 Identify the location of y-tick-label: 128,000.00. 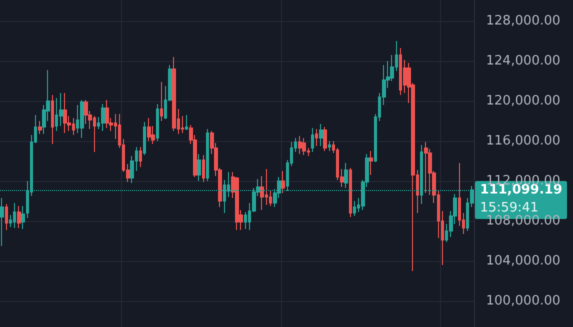
(523, 21).